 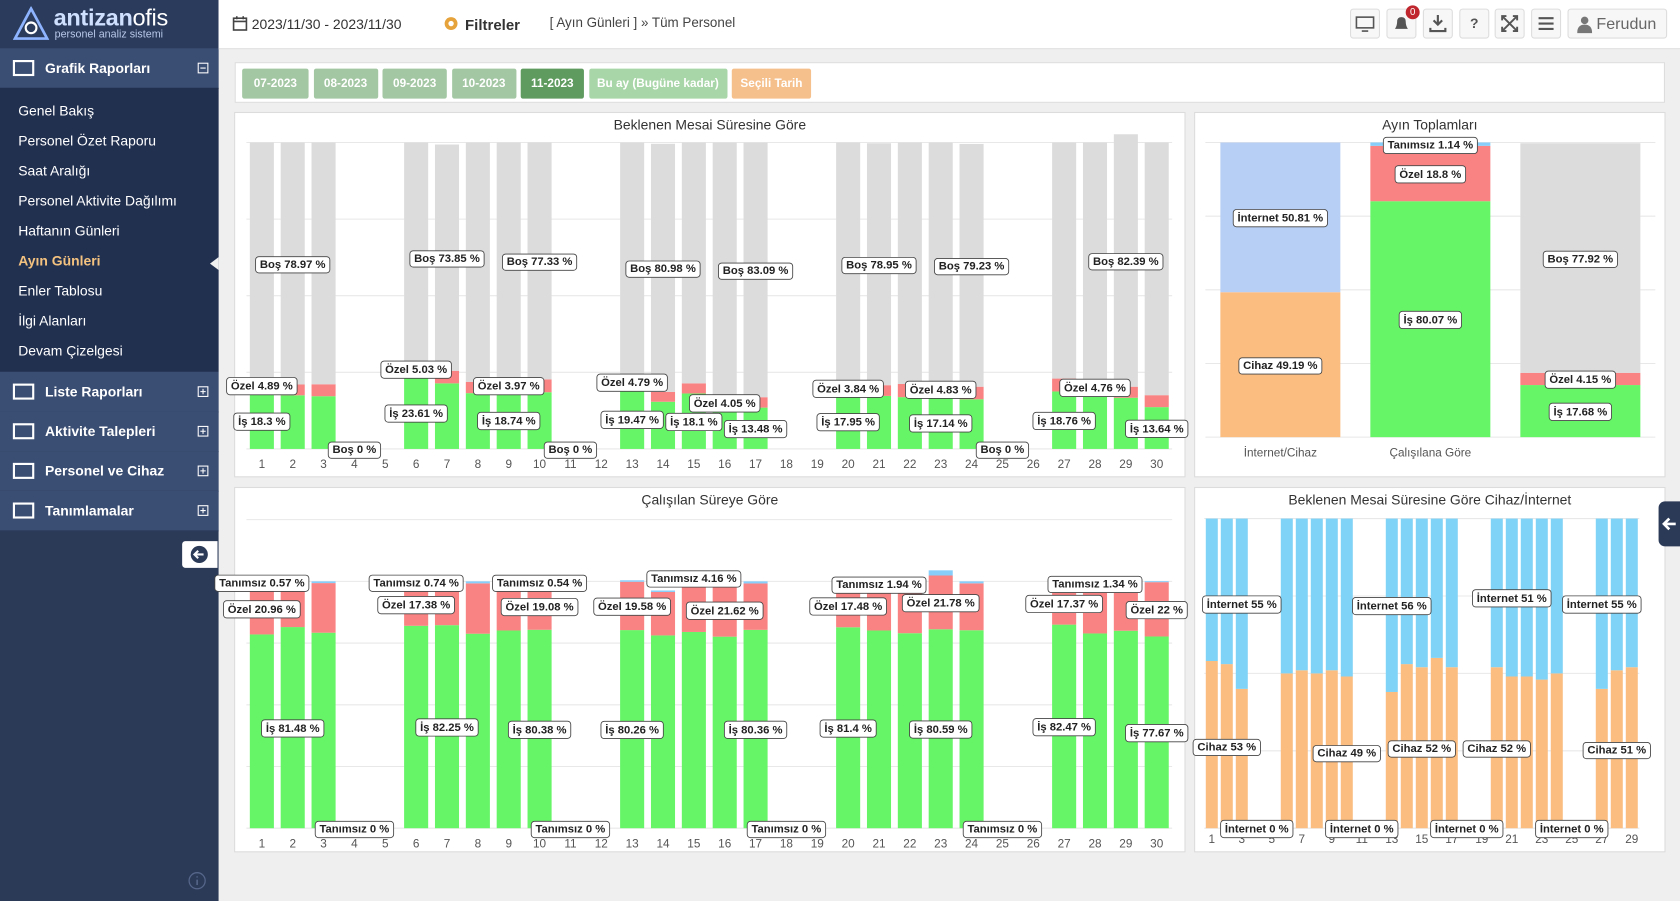 I want to click on period-tab: 09-2023, so click(x=414, y=83).